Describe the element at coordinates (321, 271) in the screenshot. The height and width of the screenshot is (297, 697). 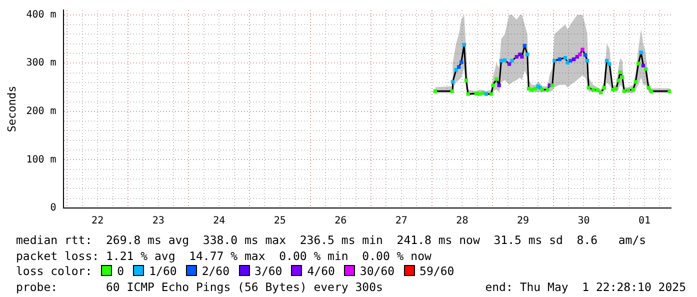
I see `text: 4/60` at that location.